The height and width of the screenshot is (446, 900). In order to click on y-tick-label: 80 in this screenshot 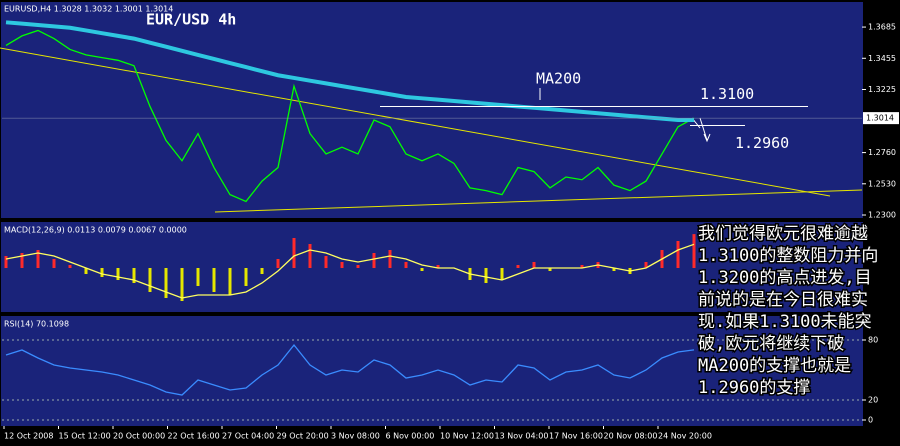, I will do `click(873, 340)`.